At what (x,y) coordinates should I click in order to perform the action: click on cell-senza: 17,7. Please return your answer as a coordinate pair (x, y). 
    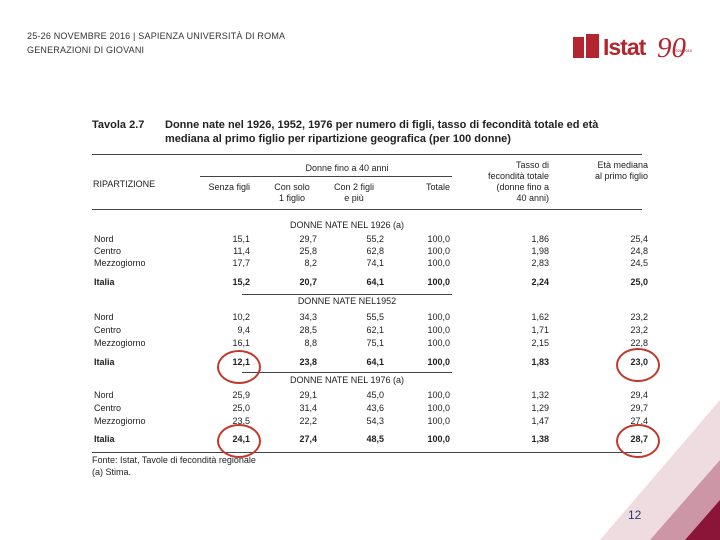
    Looking at the image, I should click on (241, 263).